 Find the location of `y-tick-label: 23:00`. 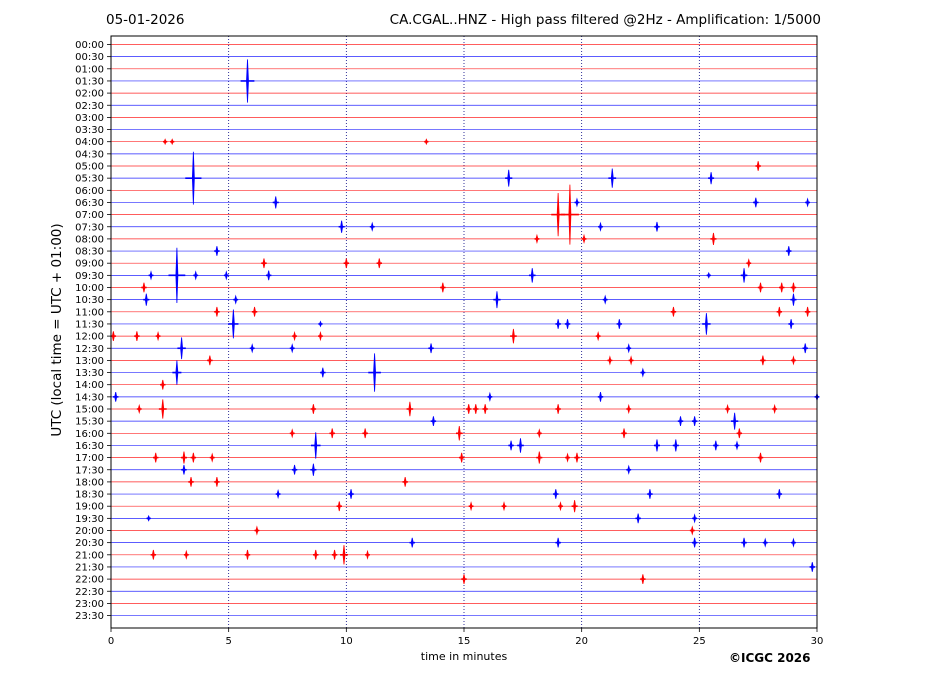

y-tick-label: 23:00 is located at coordinates (89, 604).